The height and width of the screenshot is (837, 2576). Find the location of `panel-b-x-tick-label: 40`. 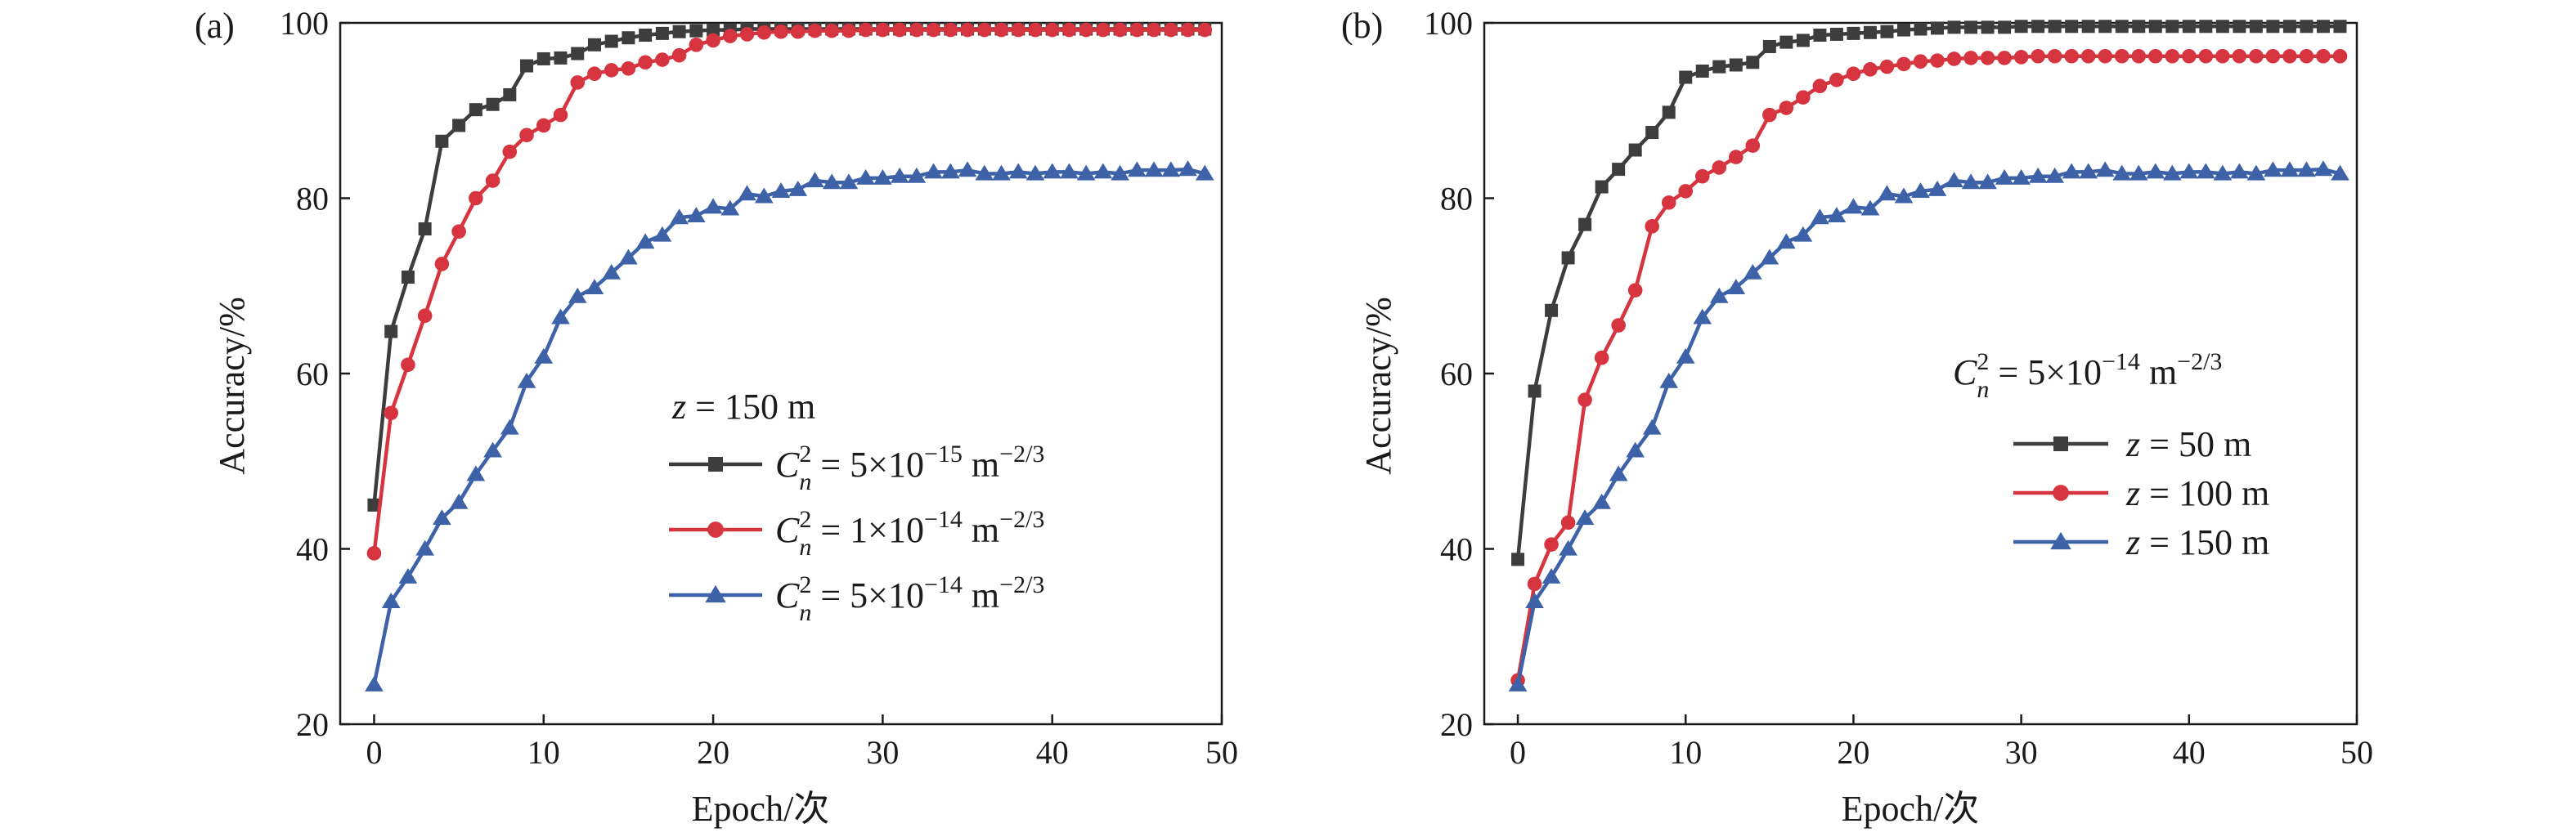

panel-b-x-tick-label: 40 is located at coordinates (2190, 752).